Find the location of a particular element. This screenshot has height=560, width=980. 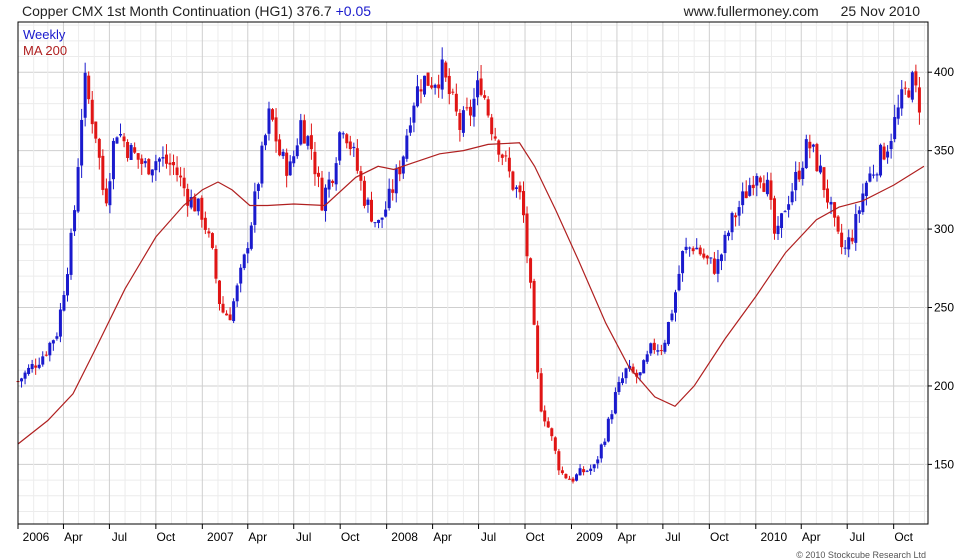

legend-weekly: Weekly is located at coordinates (44, 34).